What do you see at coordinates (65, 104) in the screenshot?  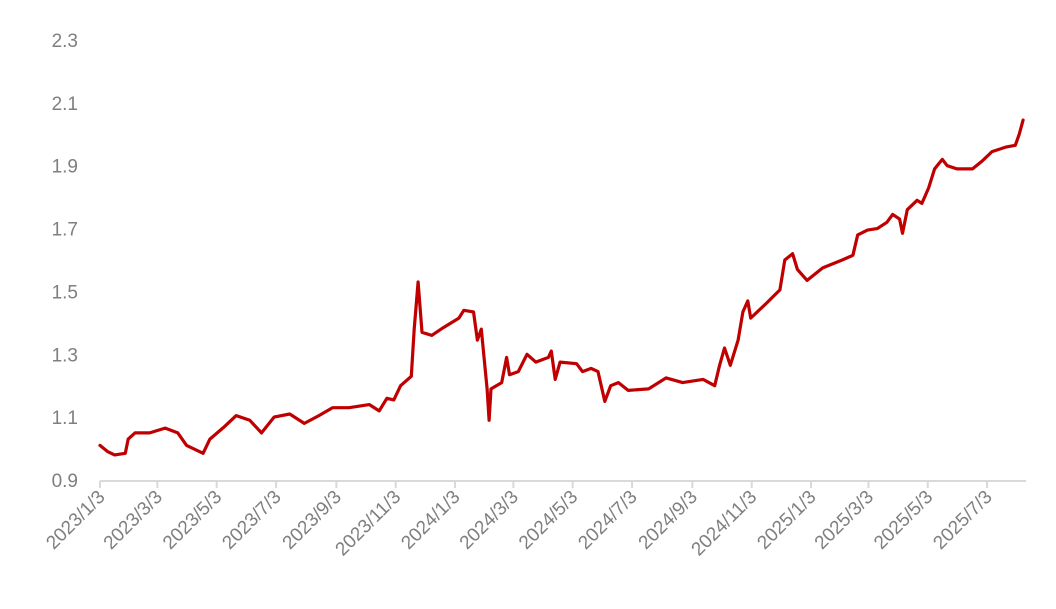 I see `y-tick-label: 2.1` at bounding box center [65, 104].